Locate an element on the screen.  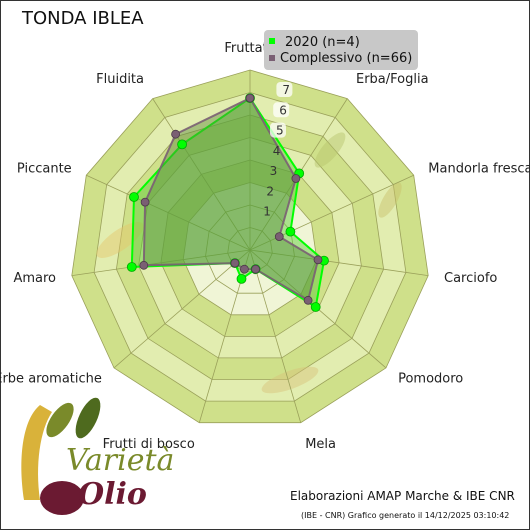
logo-text-olio: Olio is located at coordinates (112, 494).